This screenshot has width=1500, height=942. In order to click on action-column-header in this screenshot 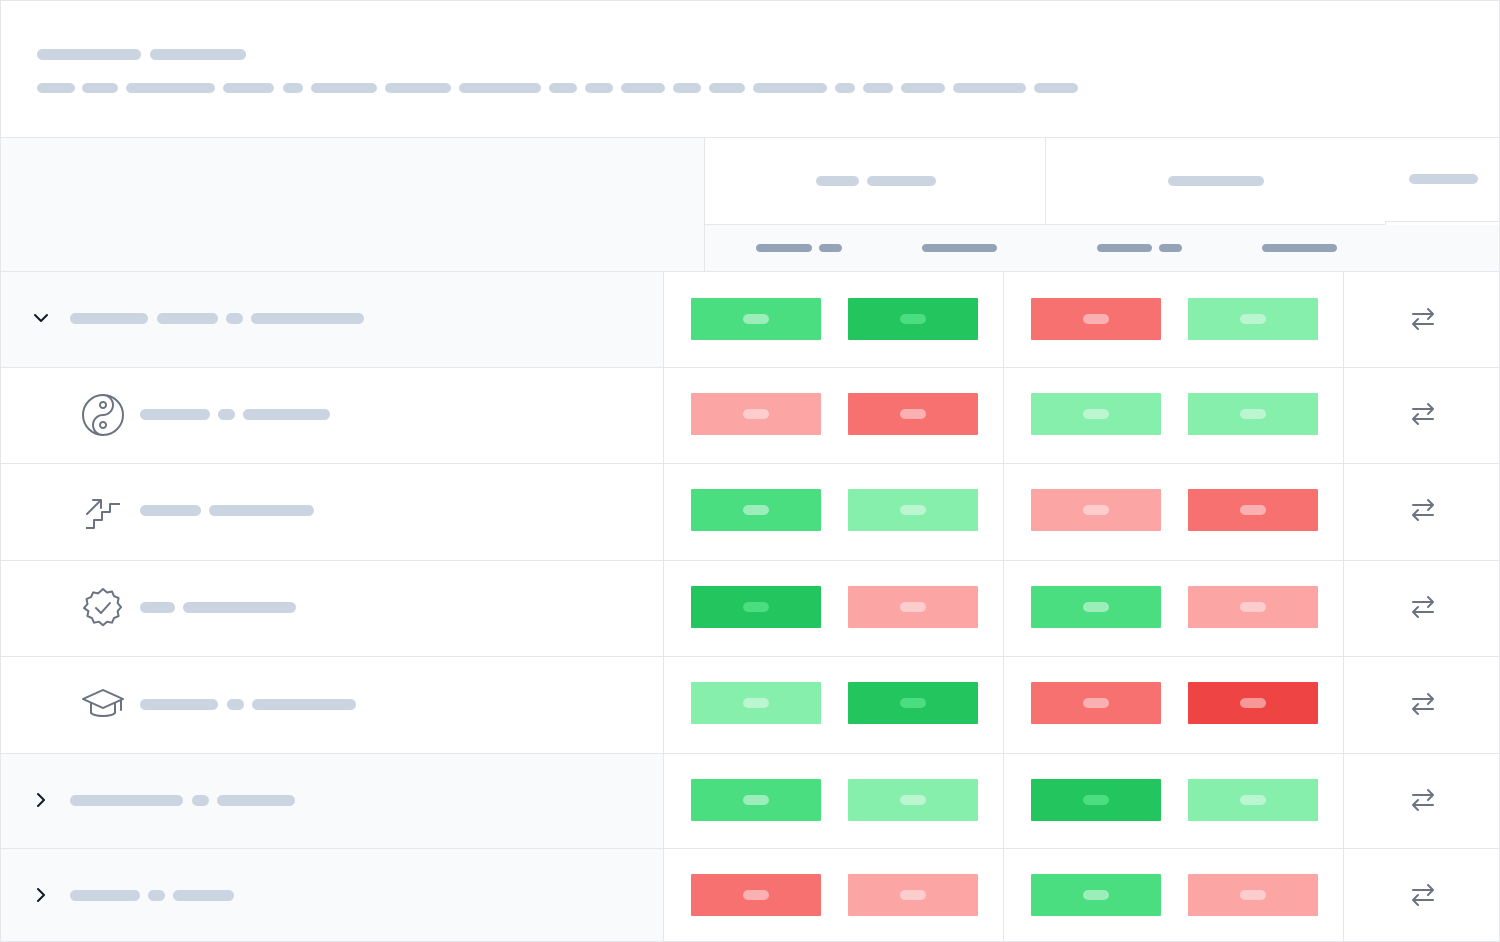, I will do `click(1442, 180)`.